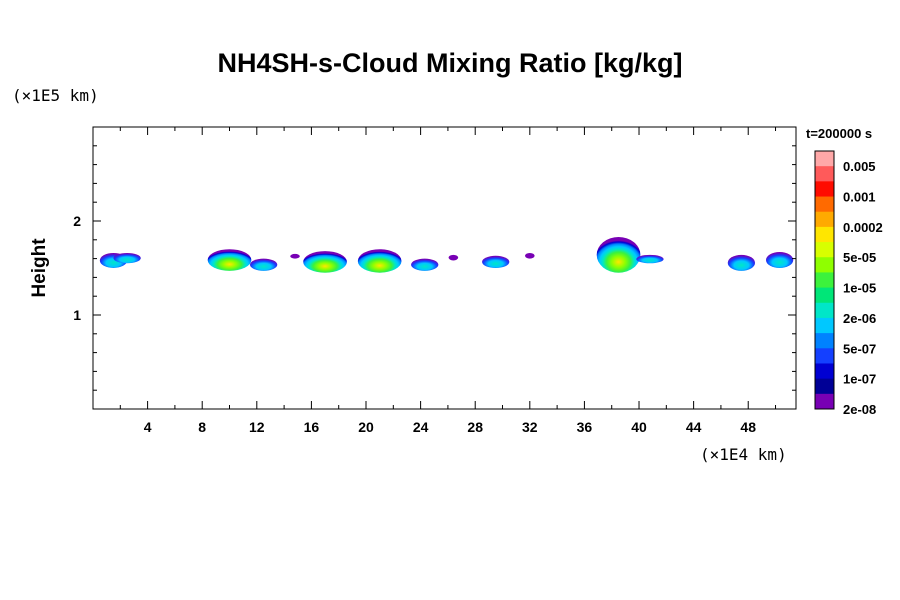 The height and width of the screenshot is (600, 900). I want to click on x-tick-label: 44, so click(694, 427).